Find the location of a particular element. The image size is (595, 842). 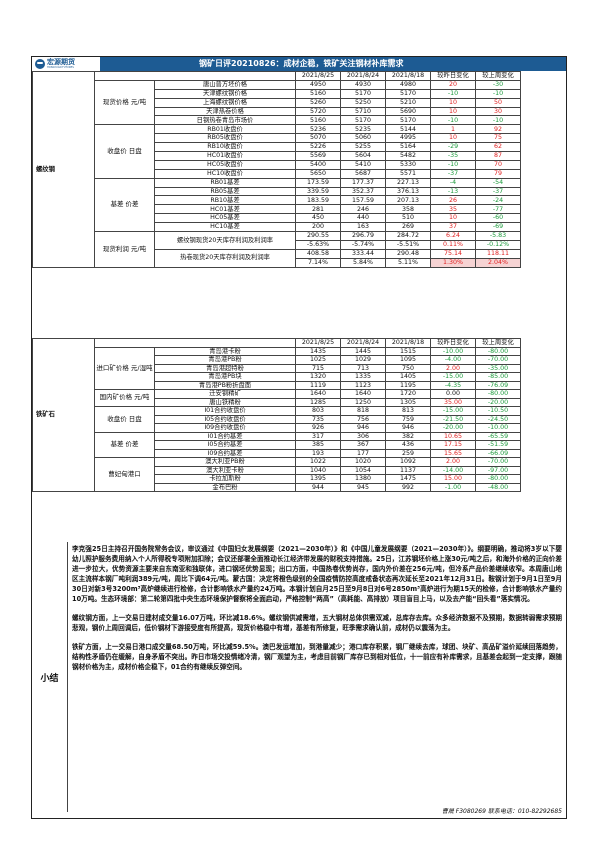

value-cell: 281 is located at coordinates (318, 209).